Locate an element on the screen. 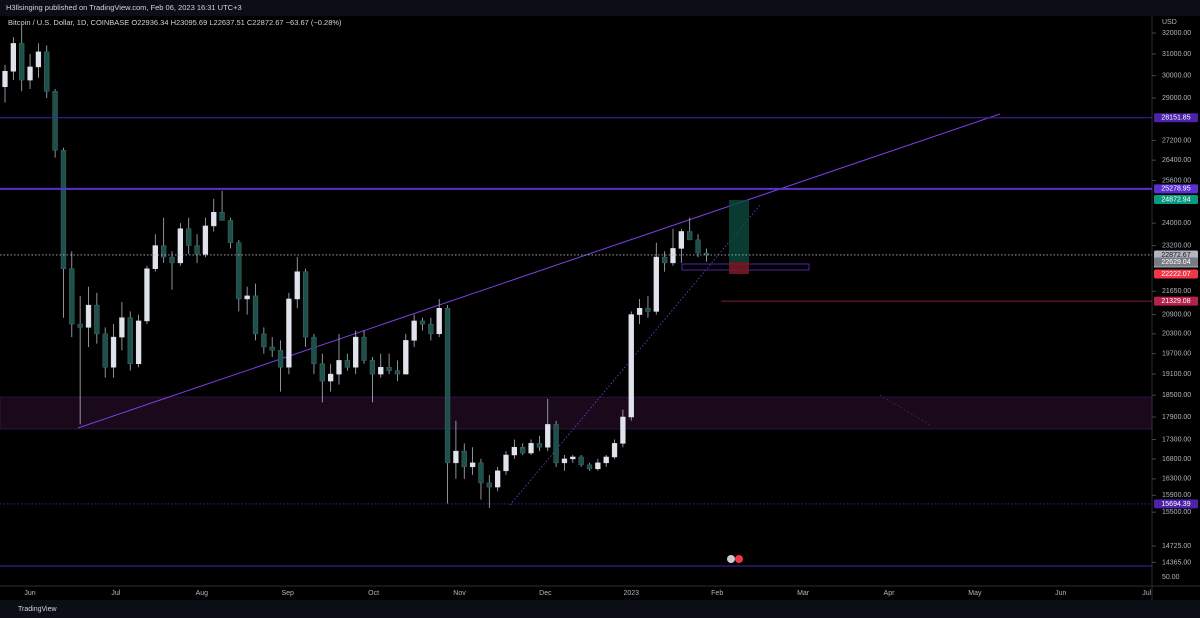 This screenshot has height=618, width=1200. price-label: 25278.95 is located at coordinates (1175, 189).